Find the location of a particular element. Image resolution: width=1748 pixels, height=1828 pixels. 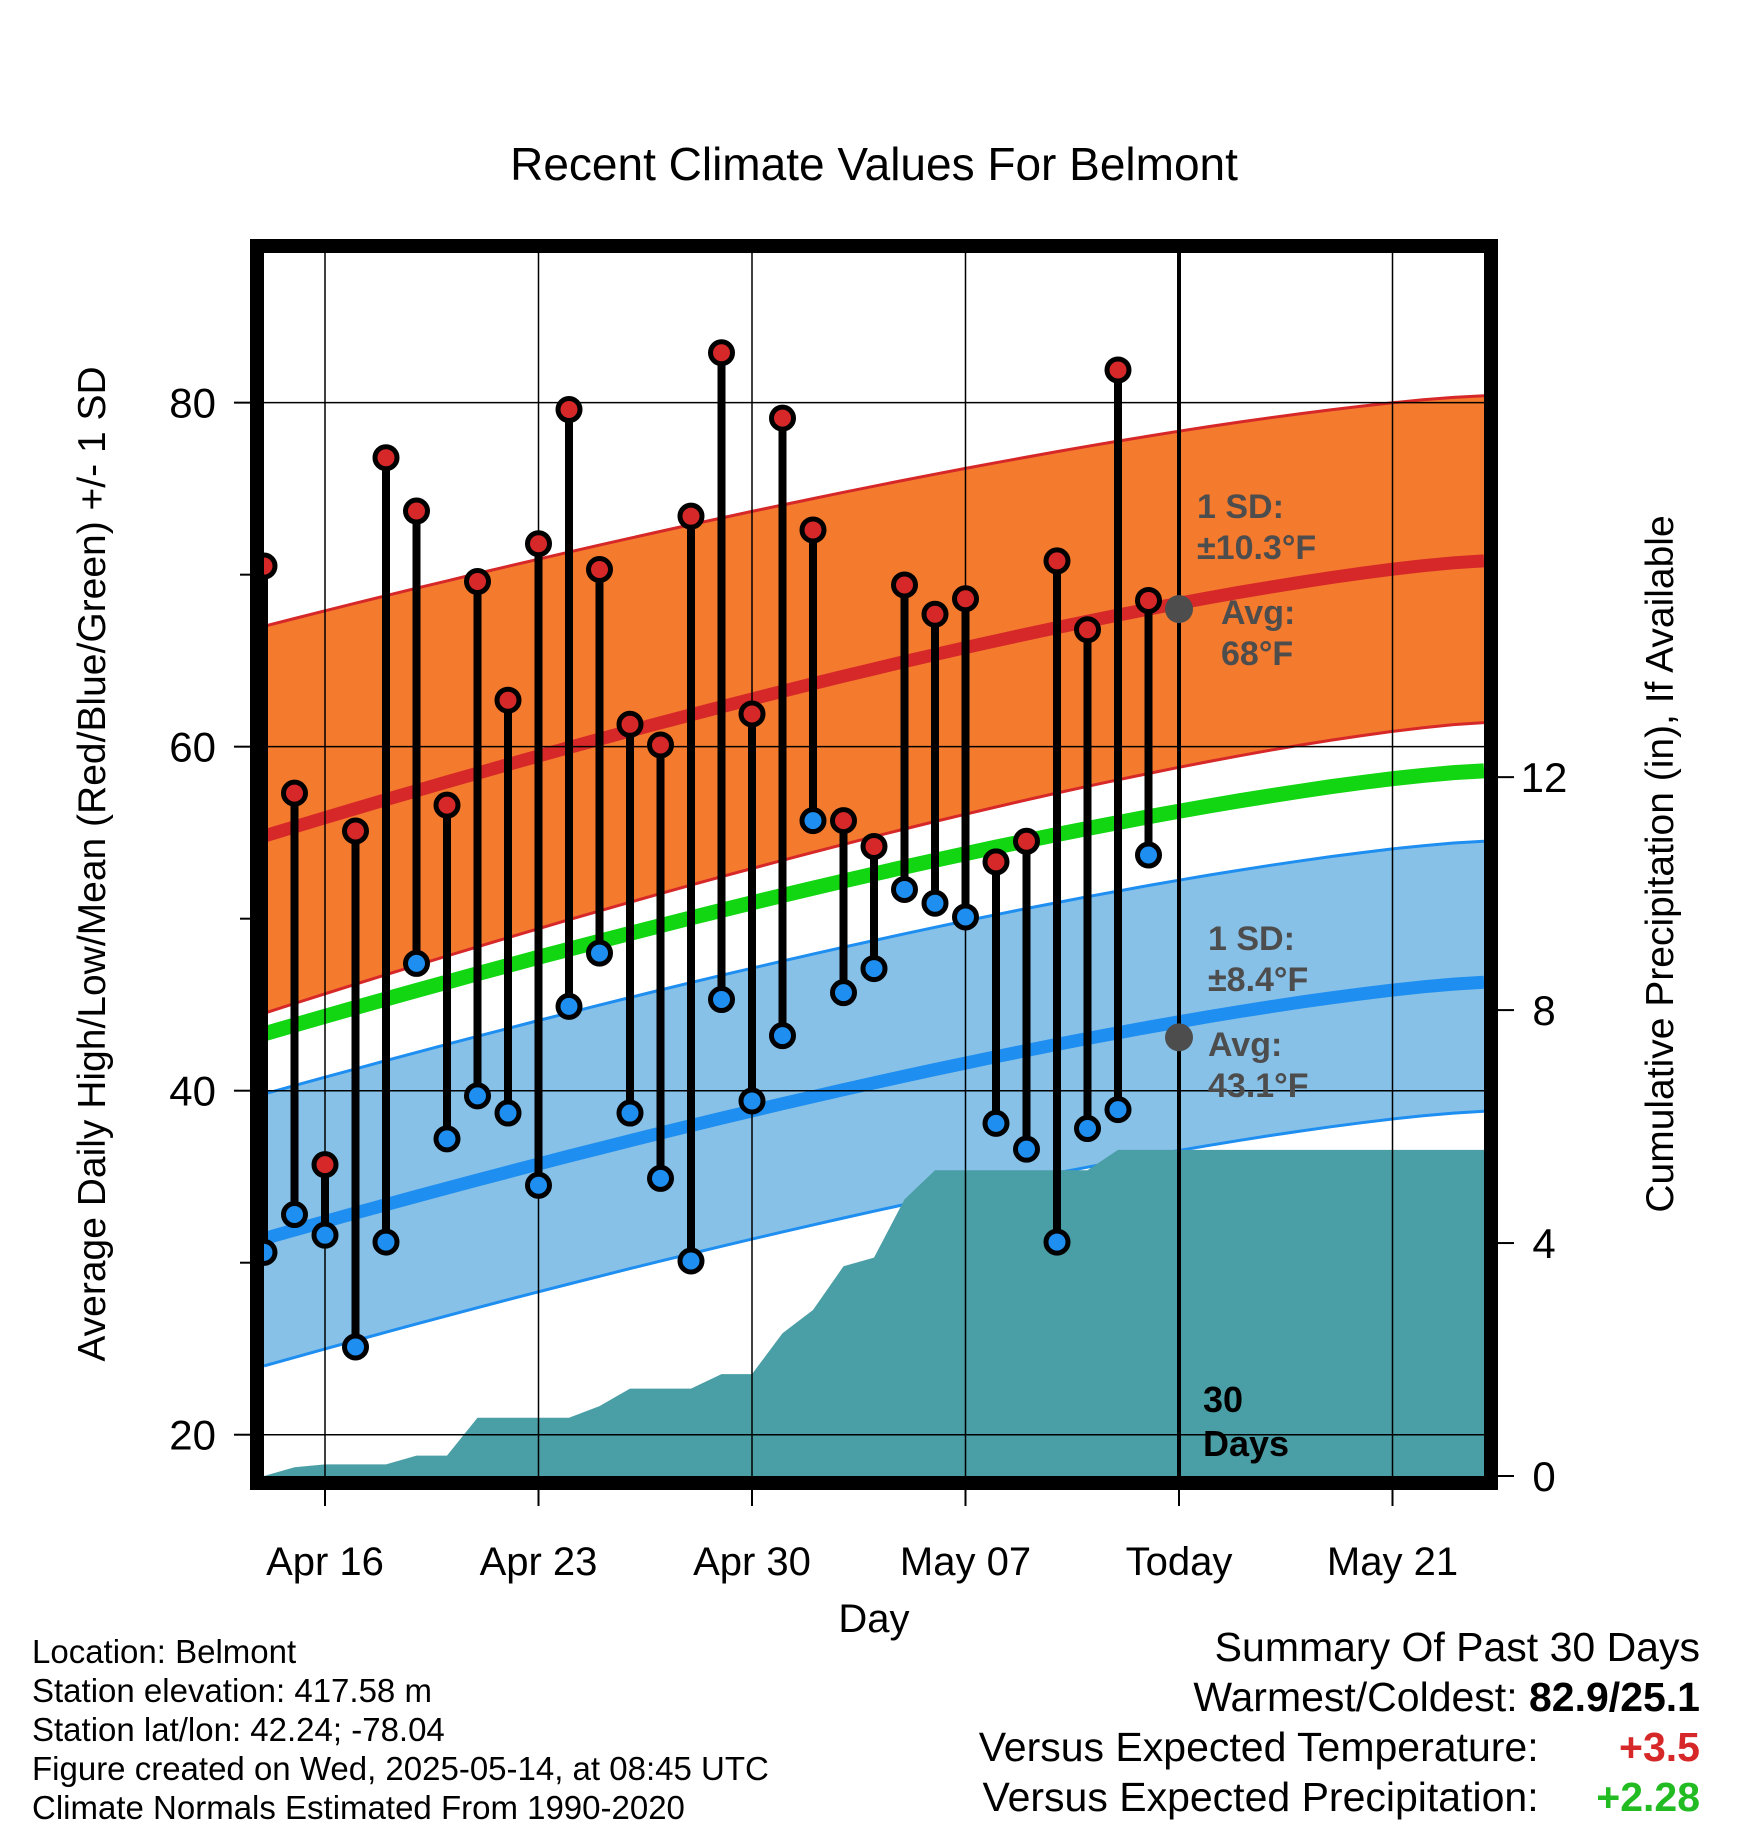

x-tick-label: Apr 16 is located at coordinates (325, 1562).